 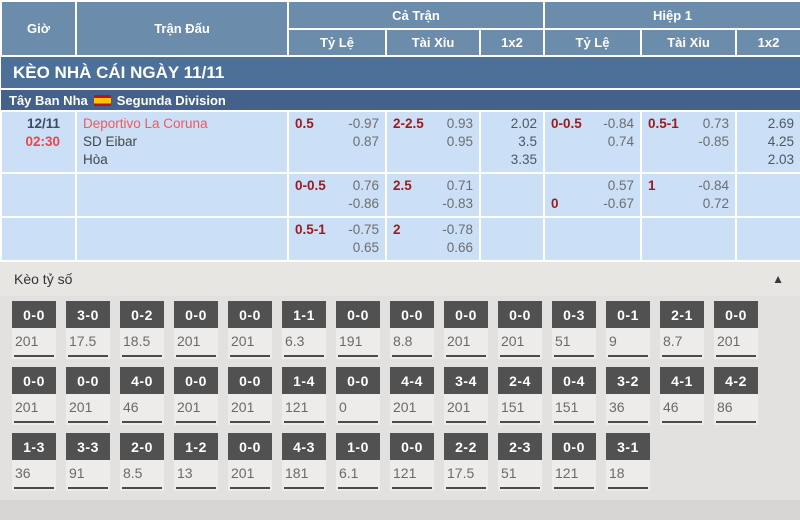 What do you see at coordinates (182, 239) in the screenshot?
I see `empty-match-cell` at bounding box center [182, 239].